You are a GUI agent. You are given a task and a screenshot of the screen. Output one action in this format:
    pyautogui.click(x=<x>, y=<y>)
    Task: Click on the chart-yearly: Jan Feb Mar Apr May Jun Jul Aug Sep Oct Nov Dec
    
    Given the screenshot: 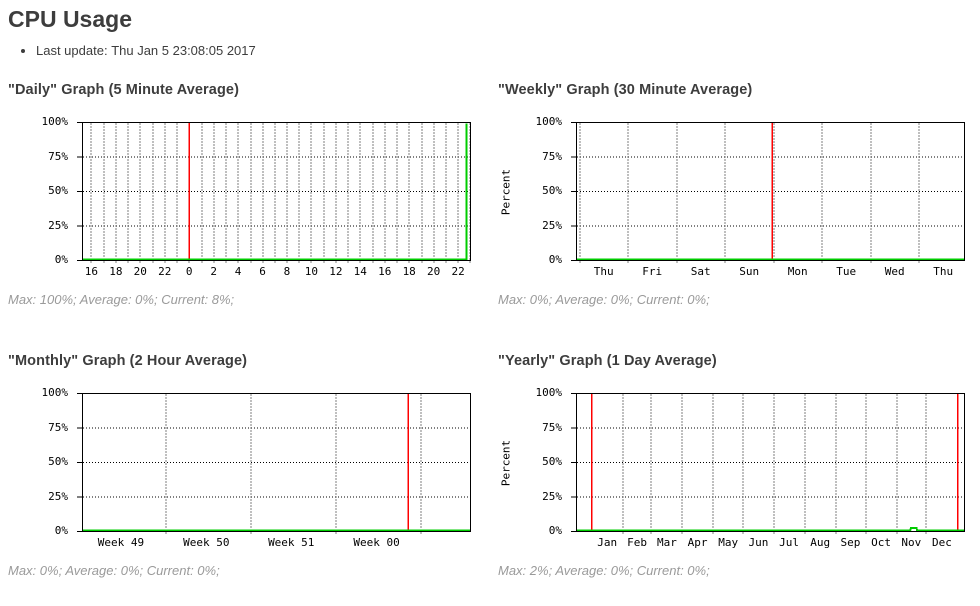 What is the action you would take?
    pyautogui.click(x=768, y=471)
    